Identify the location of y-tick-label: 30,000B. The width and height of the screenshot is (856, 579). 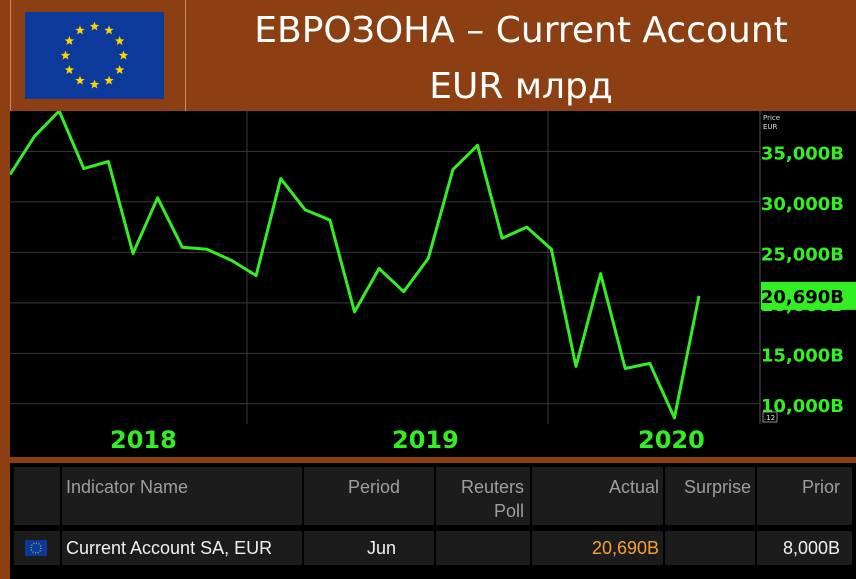
(802, 204).